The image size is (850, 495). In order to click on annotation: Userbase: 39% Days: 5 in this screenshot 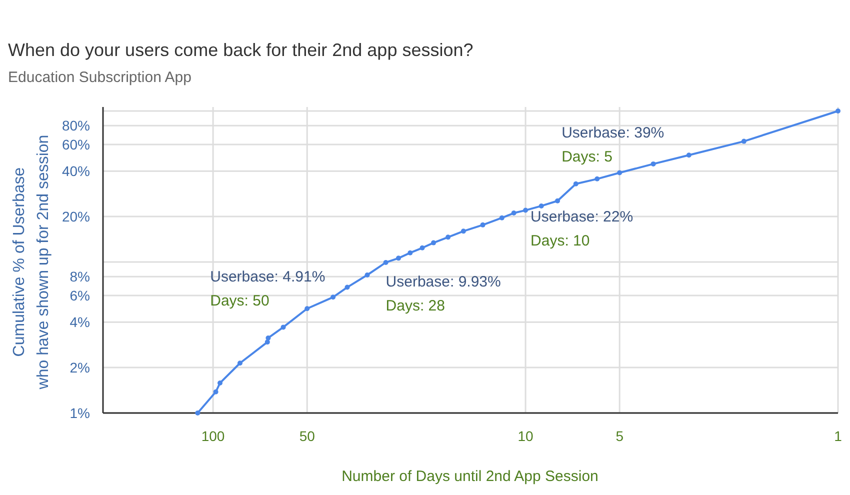, I will do `click(613, 145)`.